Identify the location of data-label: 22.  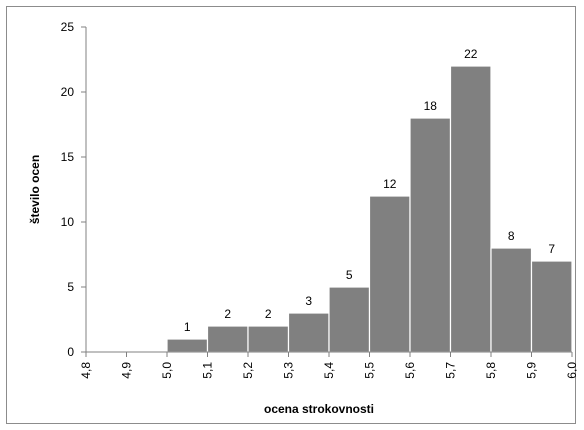
(471, 54).